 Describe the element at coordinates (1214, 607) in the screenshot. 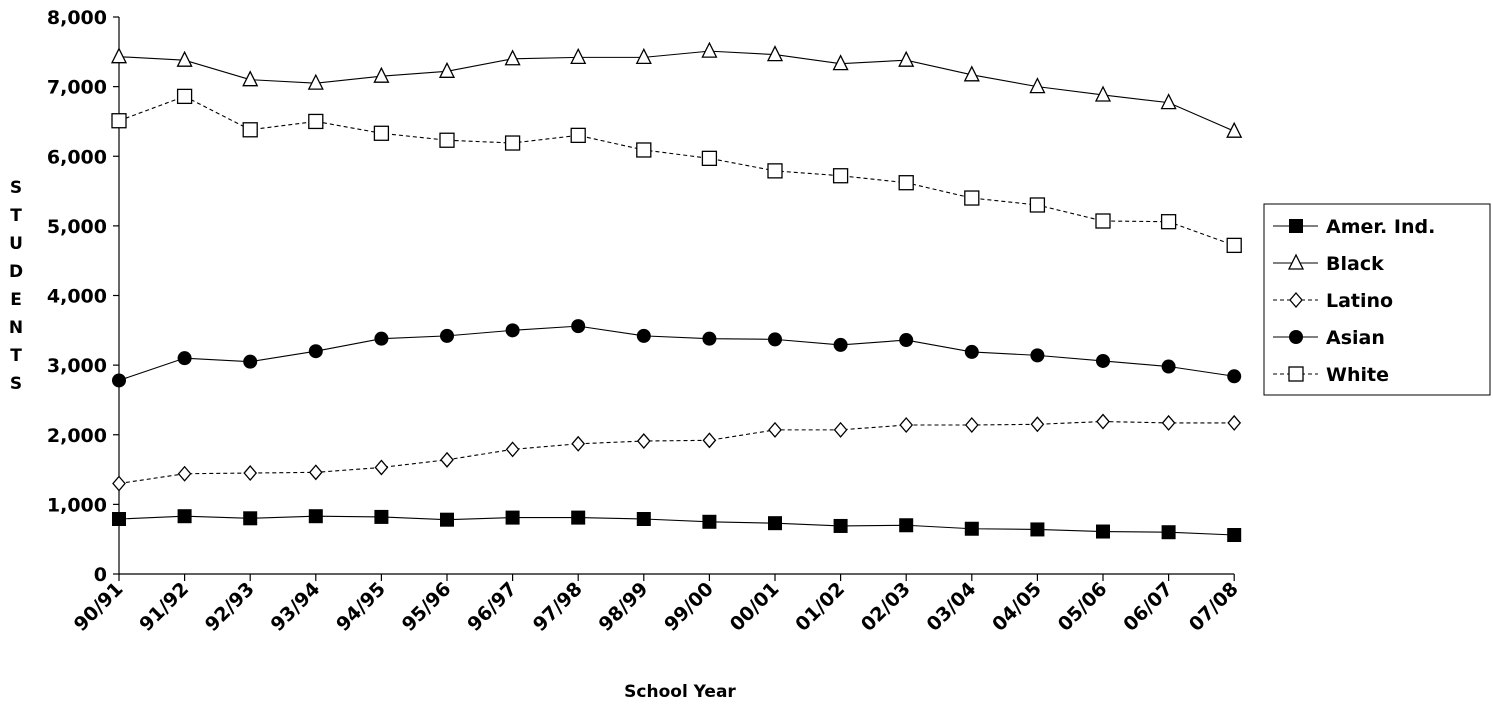

I see `x-tick-label: 07/08` at that location.